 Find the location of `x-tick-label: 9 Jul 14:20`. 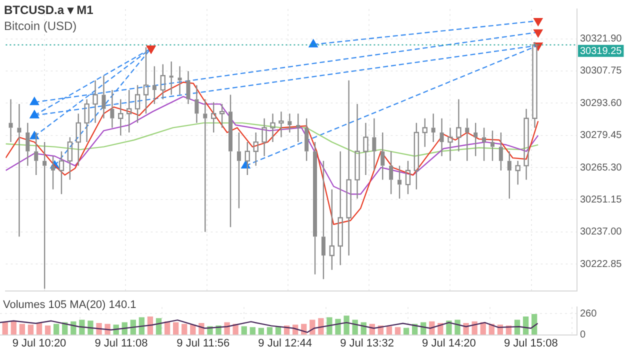

x-tick-label: 9 Jul 14:20 is located at coordinates (449, 343).